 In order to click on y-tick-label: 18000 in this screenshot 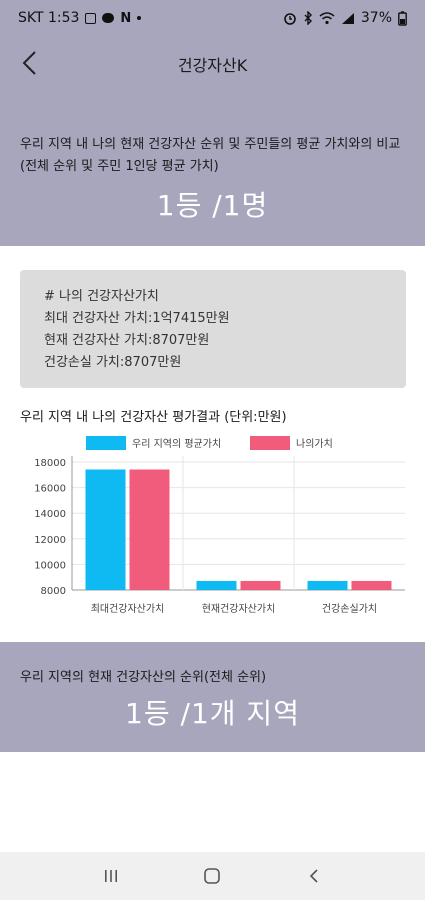, I will do `click(50, 463)`.